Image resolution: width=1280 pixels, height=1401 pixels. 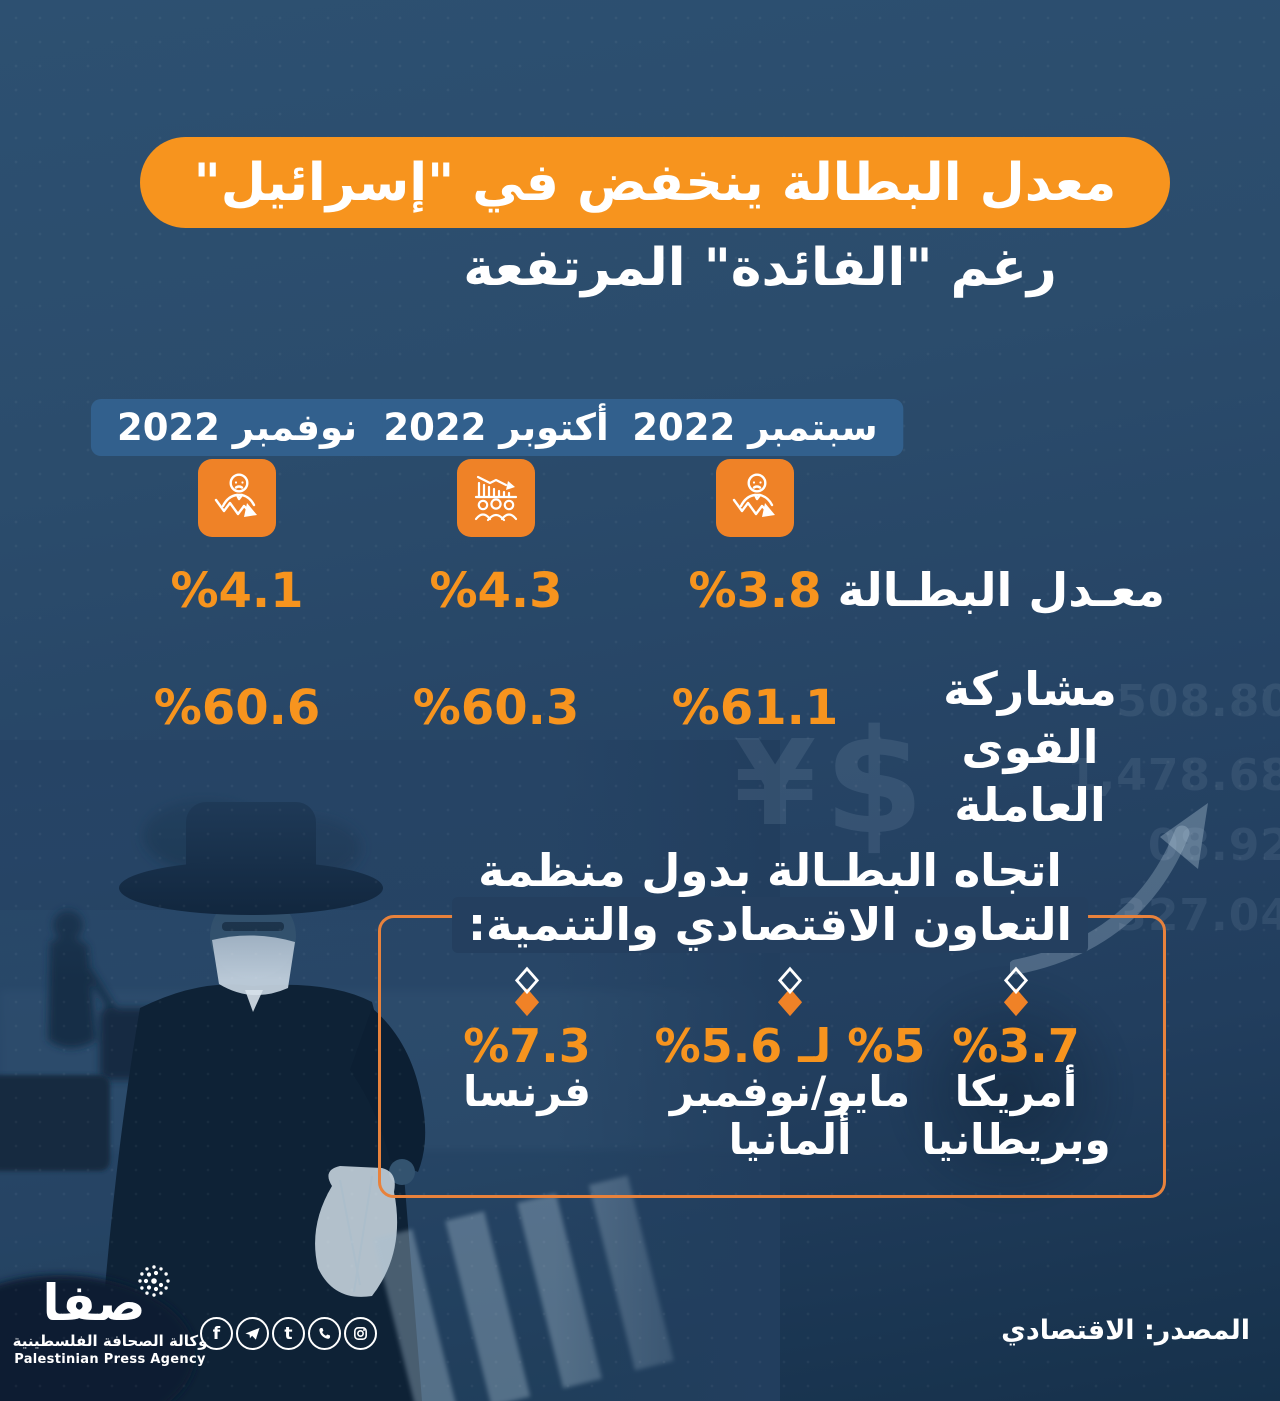 I want to click on oecd-label-period-germany: مايو/نوفمبر, so click(x=790, y=1091).